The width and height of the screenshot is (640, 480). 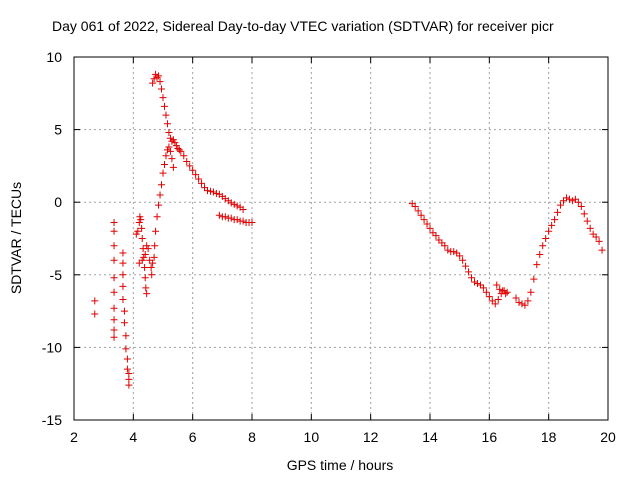 I want to click on x-tick-label: 8, so click(x=252, y=437).